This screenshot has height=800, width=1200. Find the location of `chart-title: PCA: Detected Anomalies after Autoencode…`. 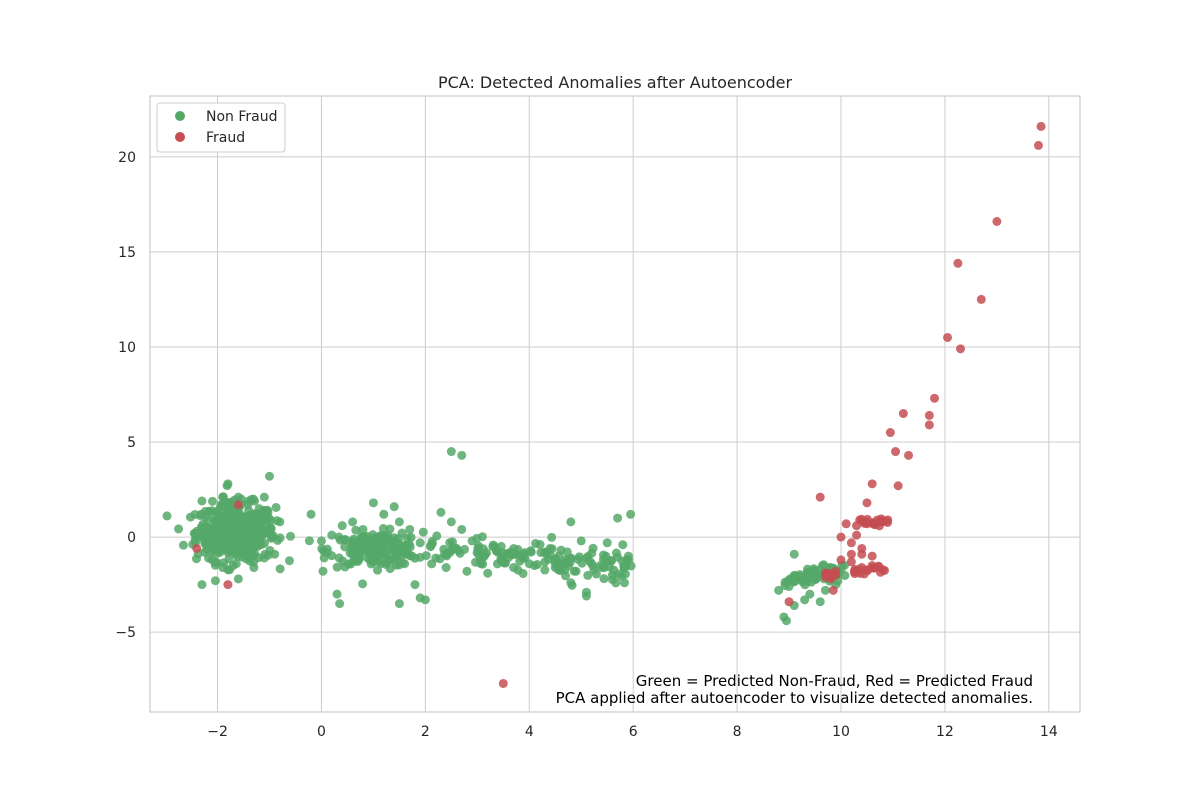

chart-title: PCA: Detected Anomalies after Autoencode… is located at coordinates (615, 82).